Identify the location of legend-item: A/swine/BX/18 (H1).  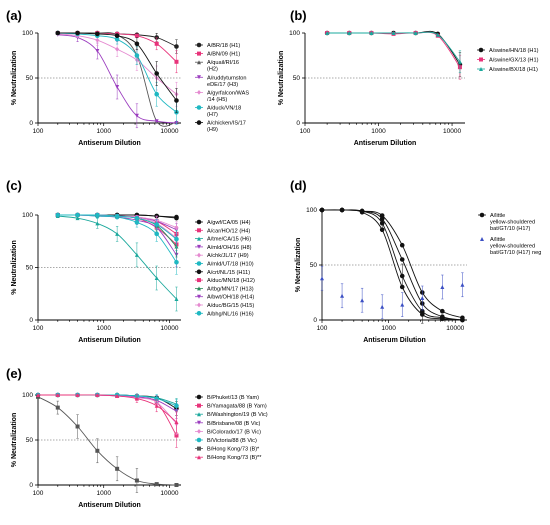
(507, 70).